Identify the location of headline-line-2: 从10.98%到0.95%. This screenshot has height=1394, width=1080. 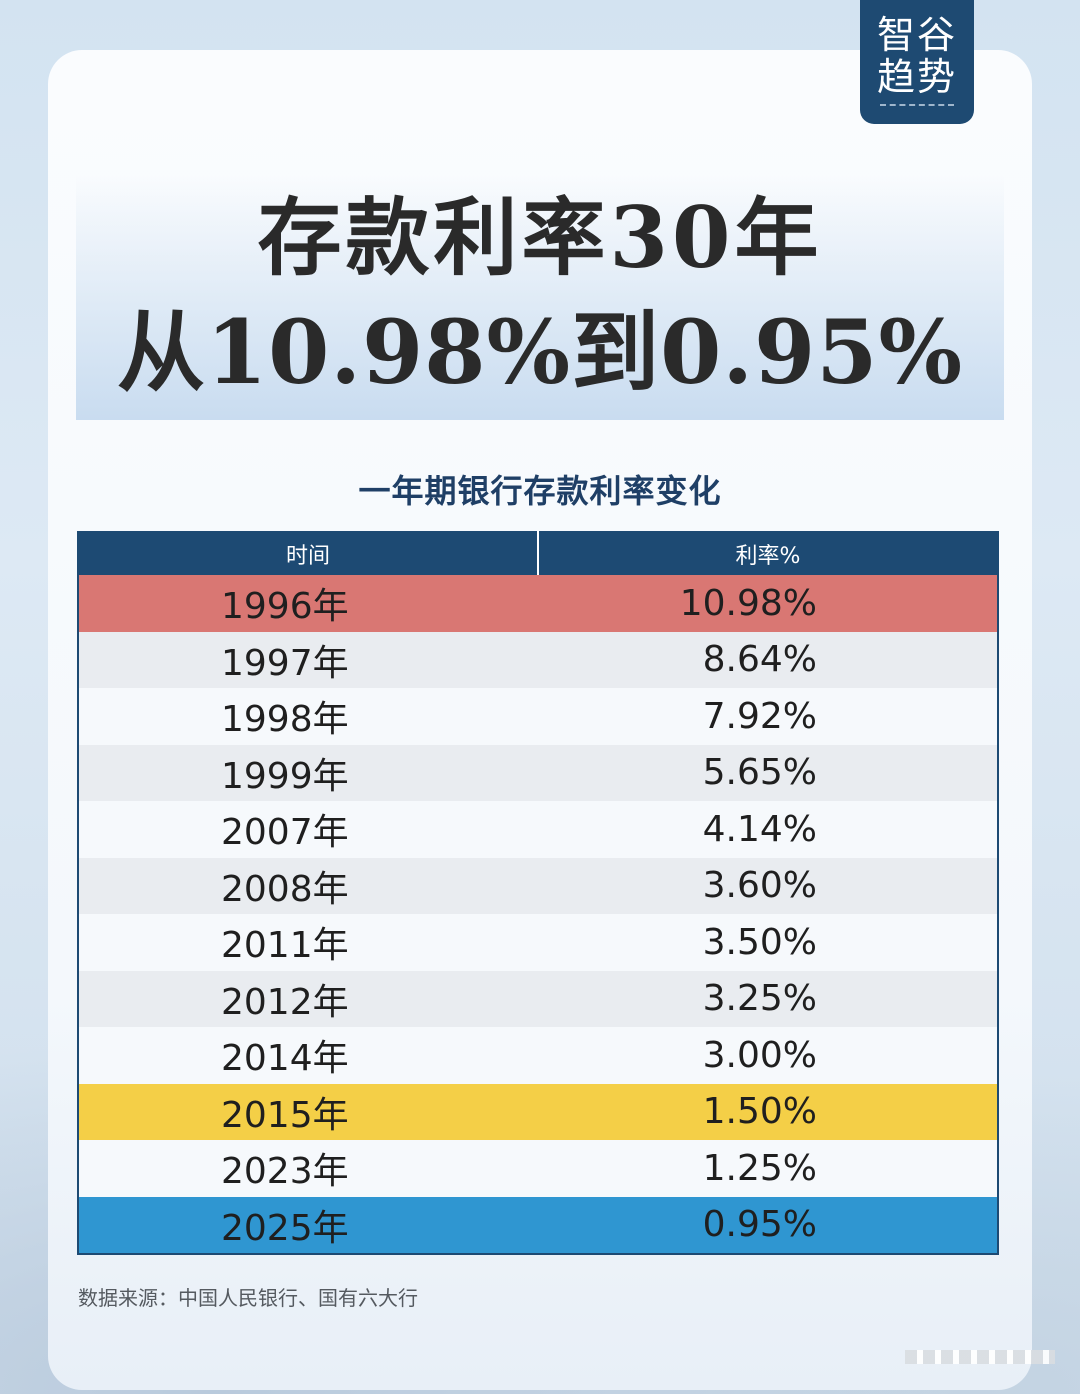
(540, 352).